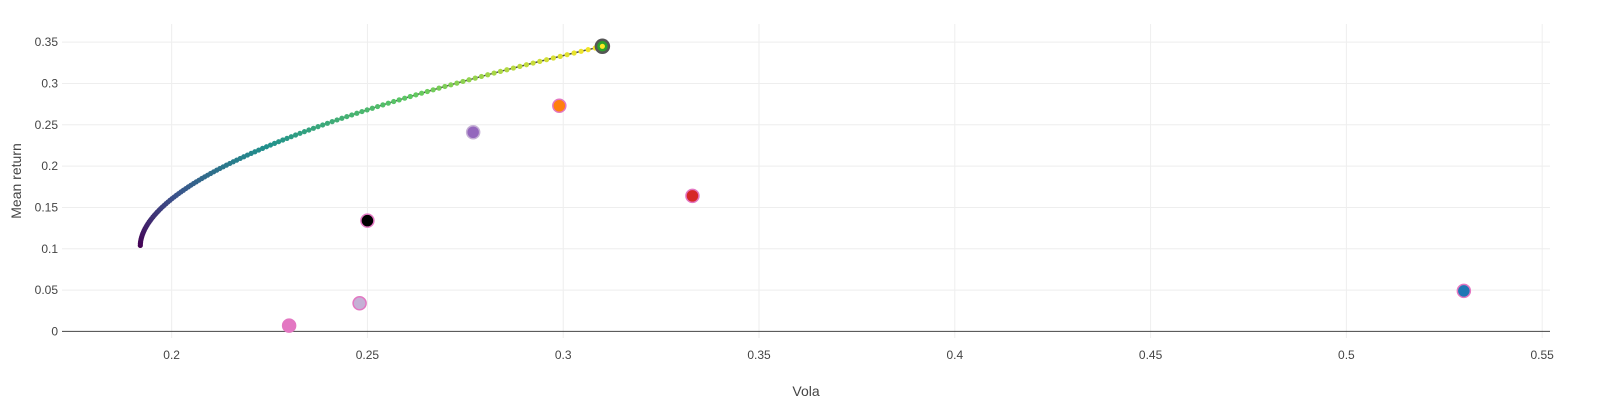  Describe the element at coordinates (54, 331) in the screenshot. I see `y-tick-label: 0` at that location.